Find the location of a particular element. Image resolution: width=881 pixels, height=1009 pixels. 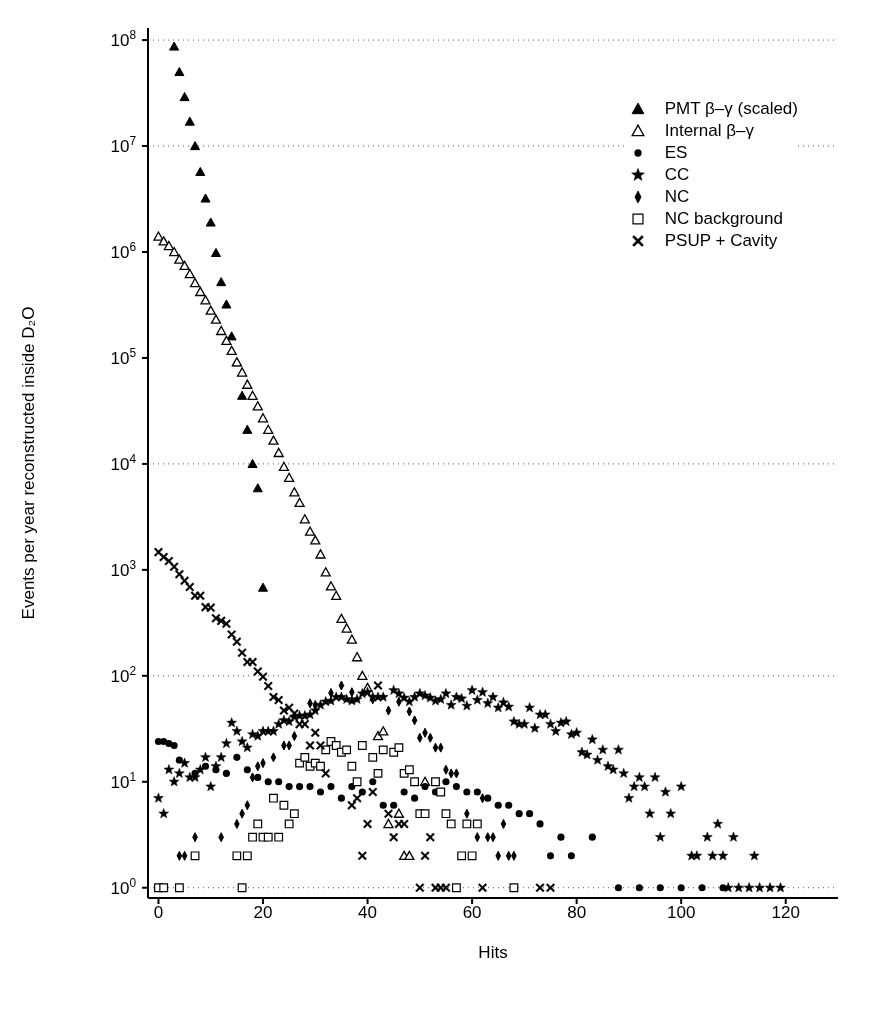

x-tick-label: 80 is located at coordinates (577, 913).